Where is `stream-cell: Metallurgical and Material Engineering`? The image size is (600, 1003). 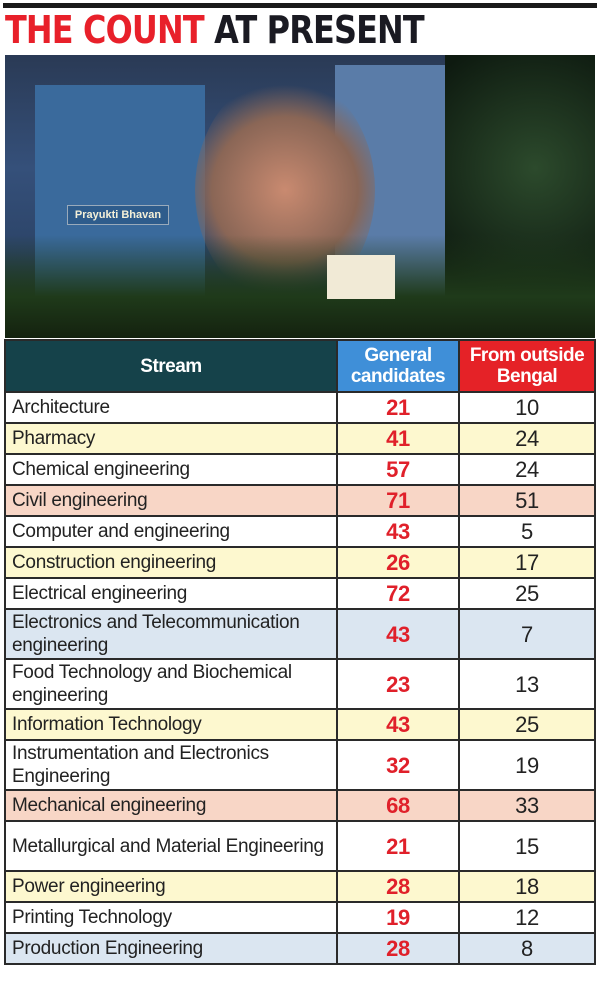
stream-cell: Metallurgical and Material Engineering is located at coordinates (171, 846).